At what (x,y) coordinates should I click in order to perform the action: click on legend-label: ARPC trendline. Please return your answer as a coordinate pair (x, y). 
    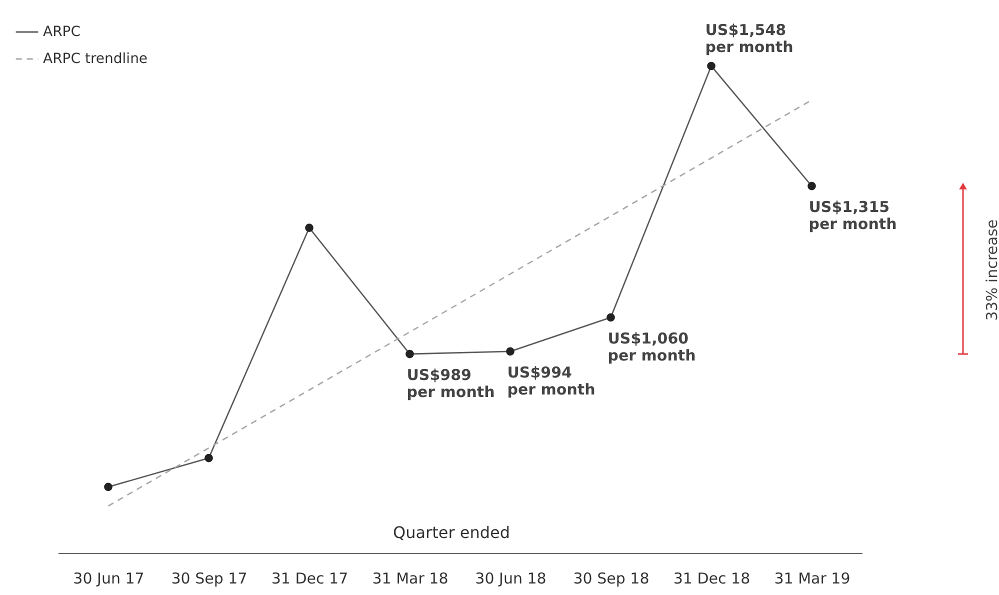
    Looking at the image, I should click on (95, 59).